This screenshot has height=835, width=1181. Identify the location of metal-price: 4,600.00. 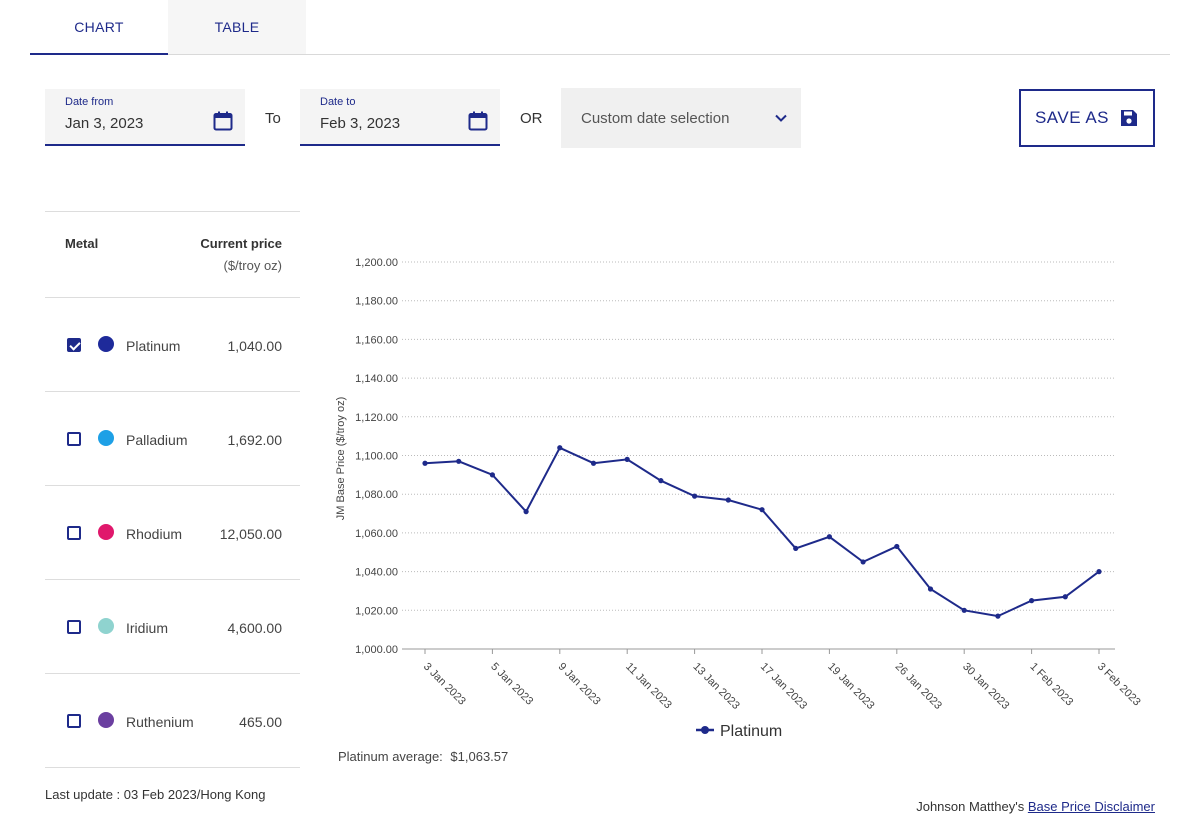
(255, 628).